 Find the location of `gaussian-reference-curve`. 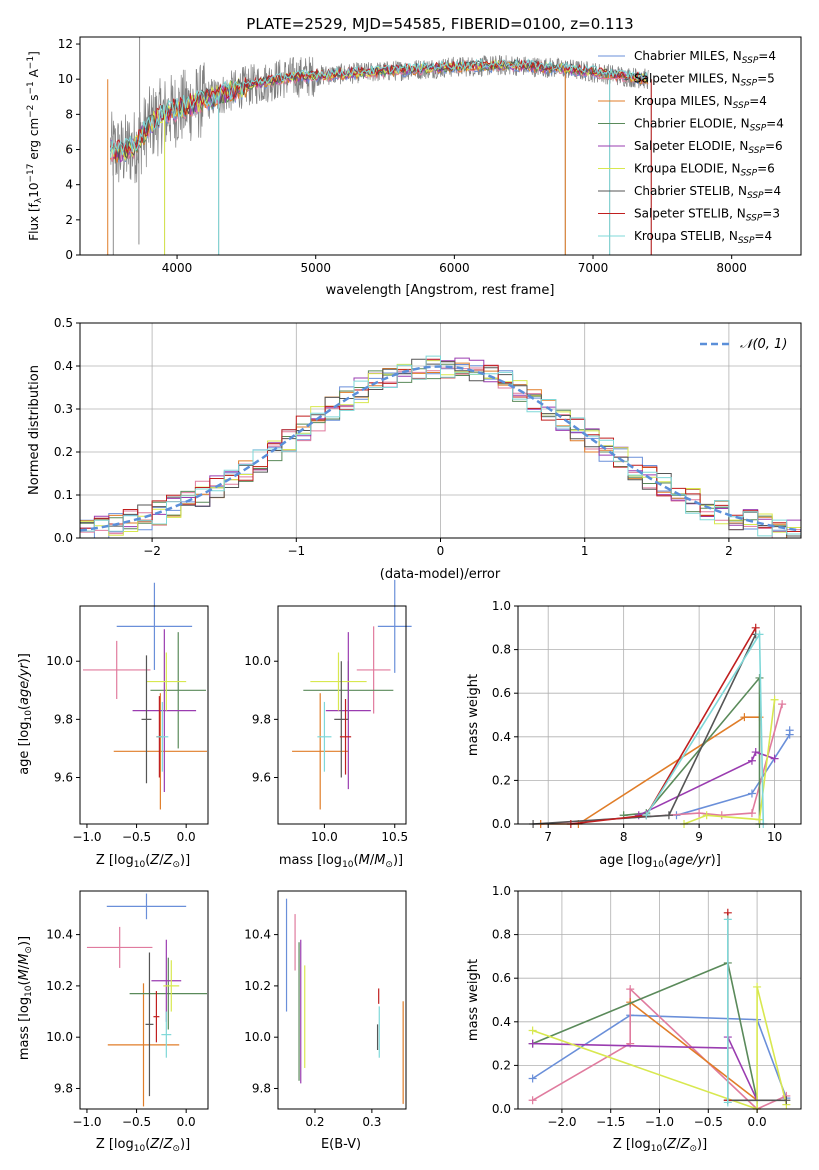

gaussian-reference-curve is located at coordinates (440, 448).